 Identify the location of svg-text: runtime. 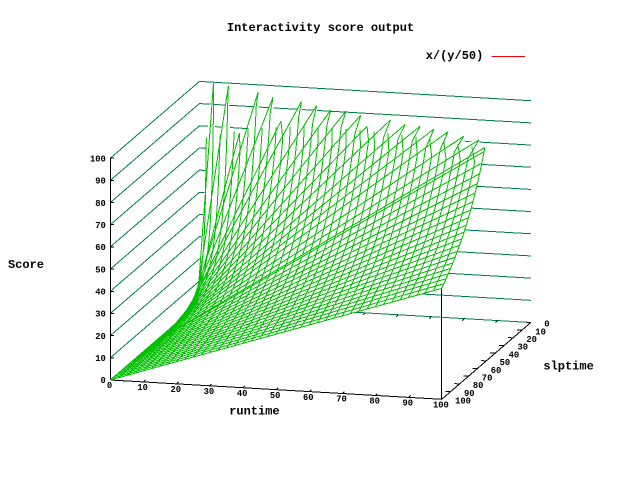
(254, 412).